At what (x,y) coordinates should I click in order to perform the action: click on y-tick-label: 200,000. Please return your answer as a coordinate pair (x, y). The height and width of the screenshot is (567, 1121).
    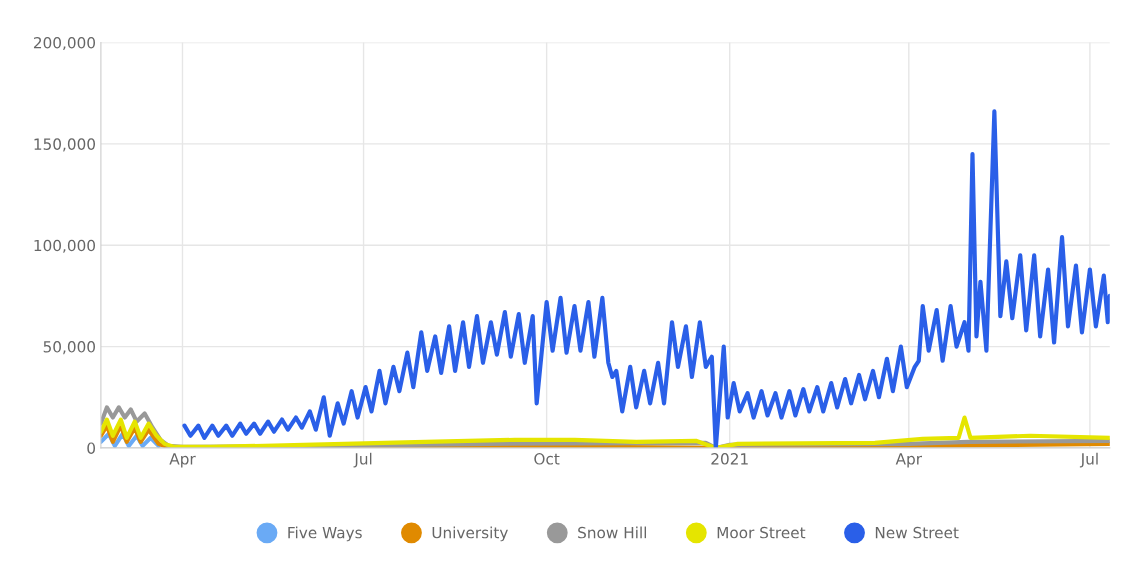
    Looking at the image, I should click on (64, 43).